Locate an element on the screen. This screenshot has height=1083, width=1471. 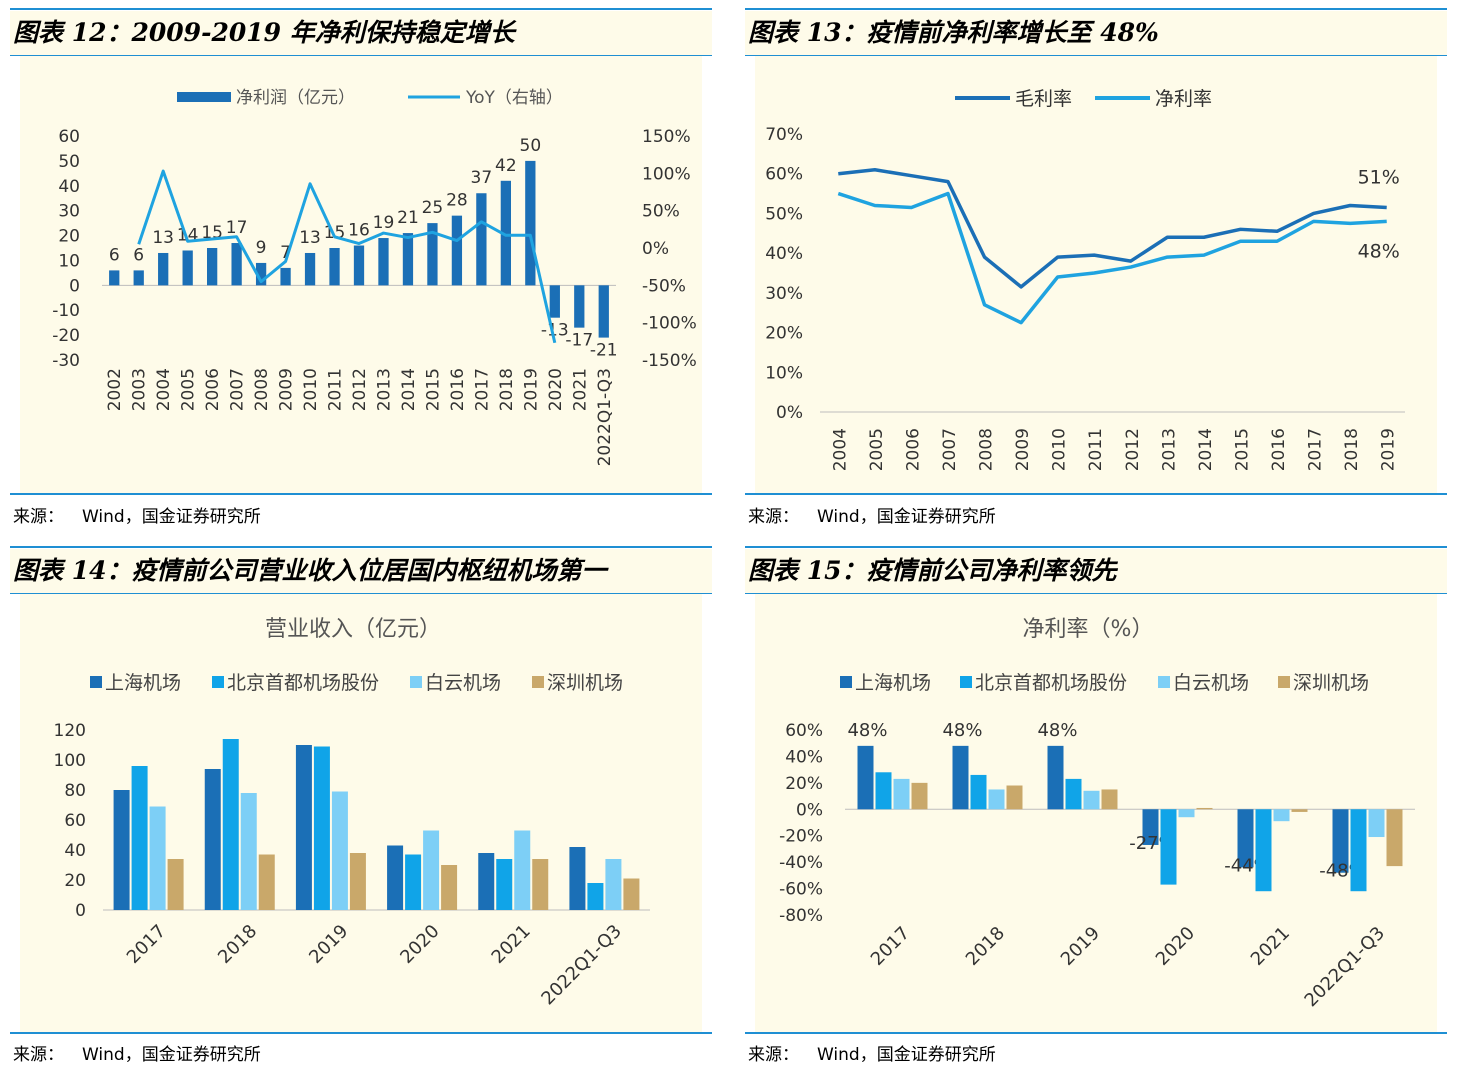
y-tick-label: 10% is located at coordinates (784, 373).